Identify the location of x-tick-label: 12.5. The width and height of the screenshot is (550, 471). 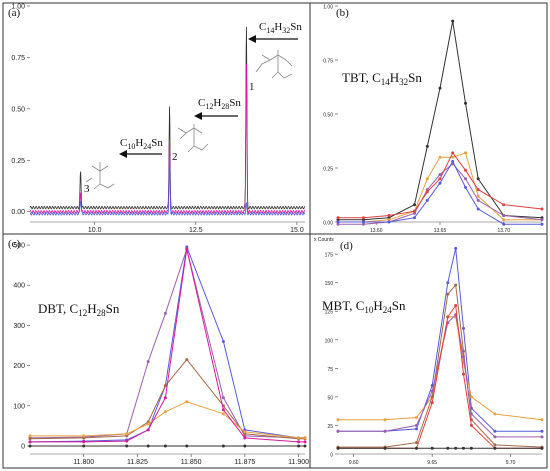
(196, 230).